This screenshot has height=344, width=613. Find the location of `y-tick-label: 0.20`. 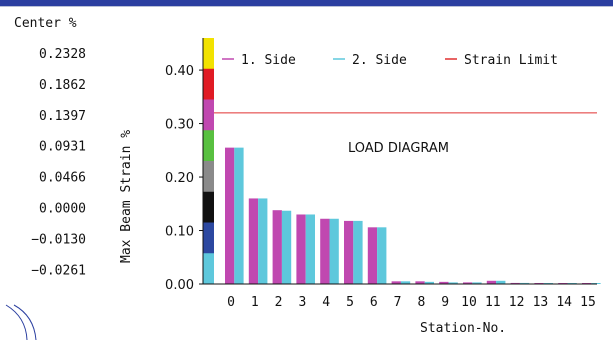

y-tick-label: 0.20 is located at coordinates (179, 178).